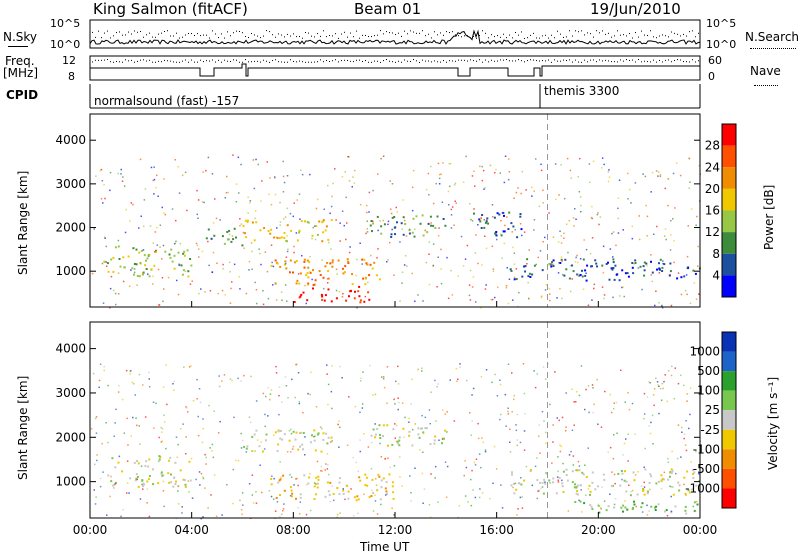 This screenshot has width=800, height=554. I want to click on nave-legend-line, so click(766, 85).